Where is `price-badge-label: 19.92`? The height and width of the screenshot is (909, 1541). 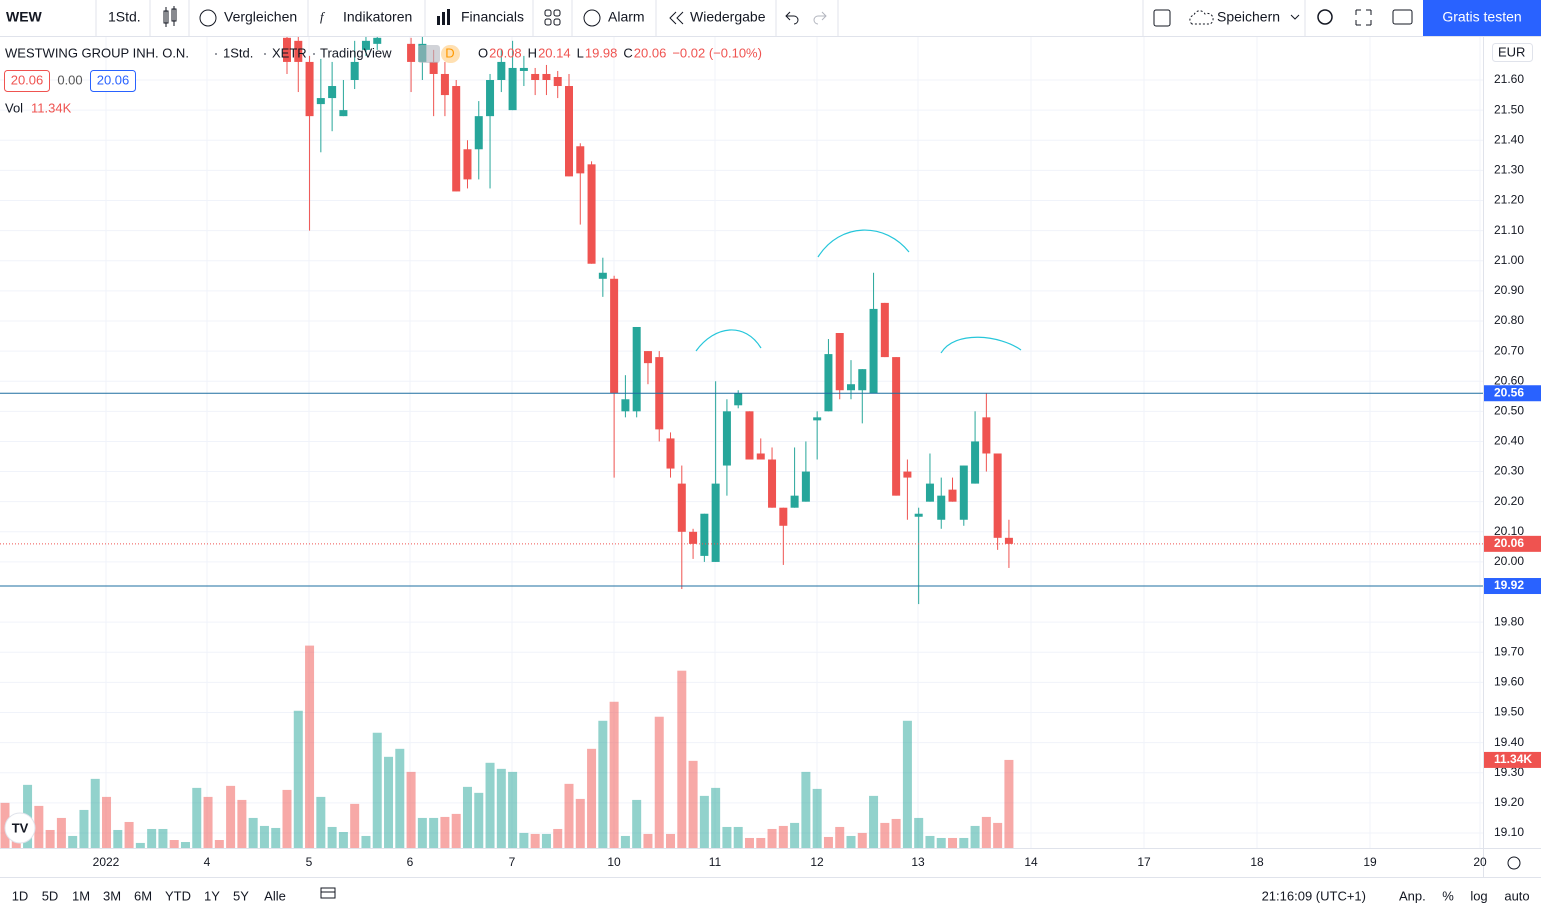
price-badge-label: 19.92 is located at coordinates (1509, 585).